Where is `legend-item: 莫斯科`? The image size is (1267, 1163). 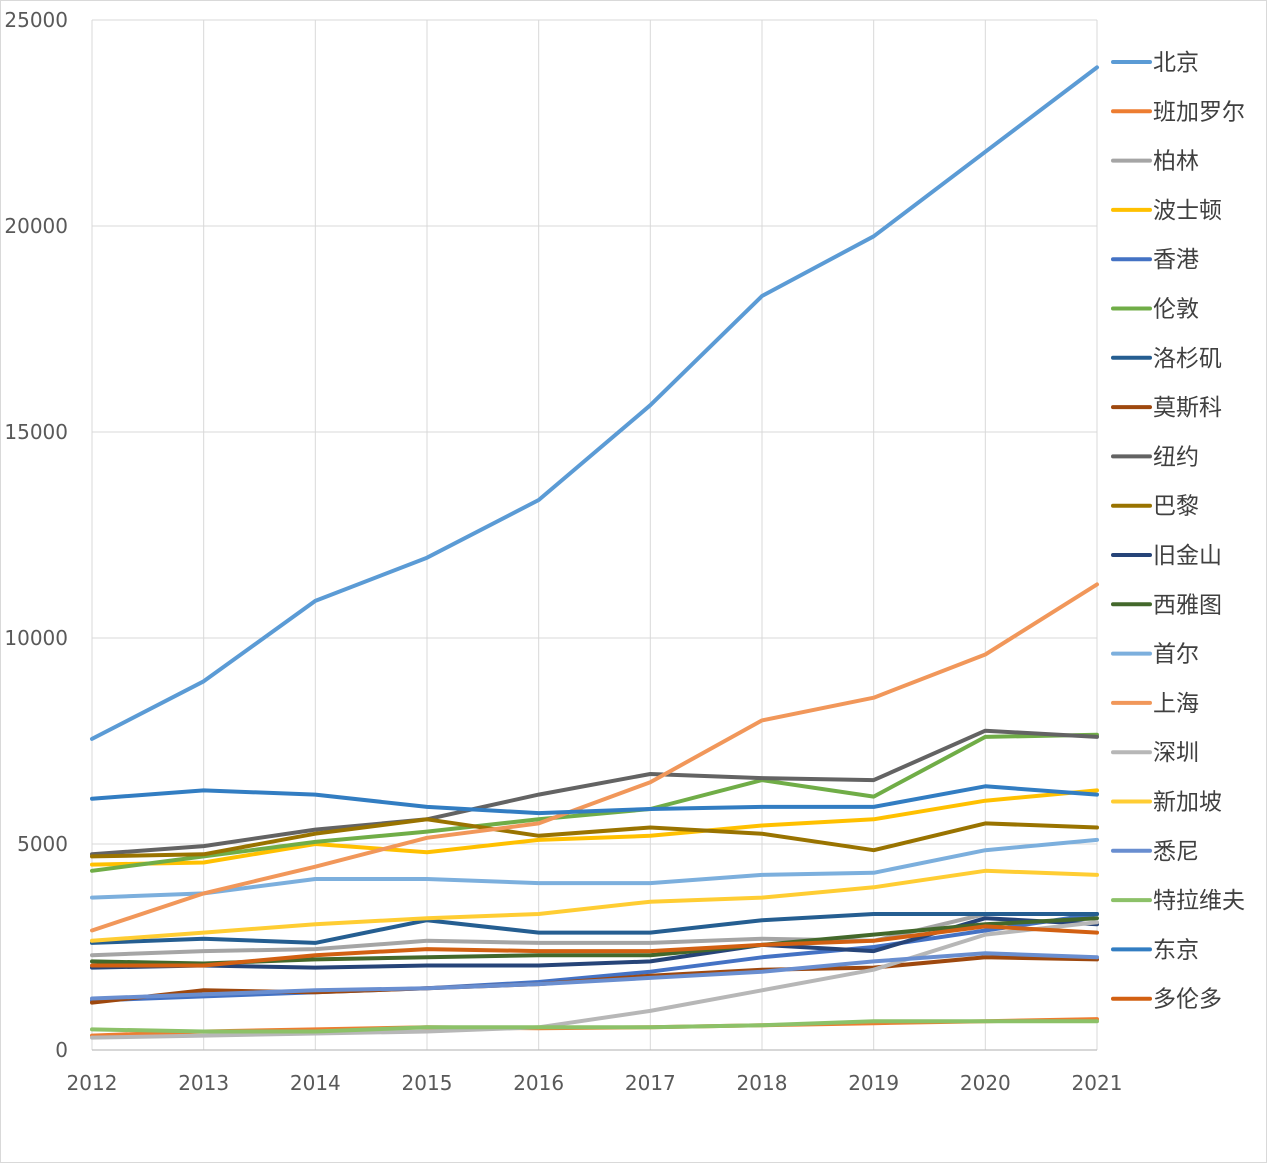 legend-item: 莫斯科 is located at coordinates (1166, 408).